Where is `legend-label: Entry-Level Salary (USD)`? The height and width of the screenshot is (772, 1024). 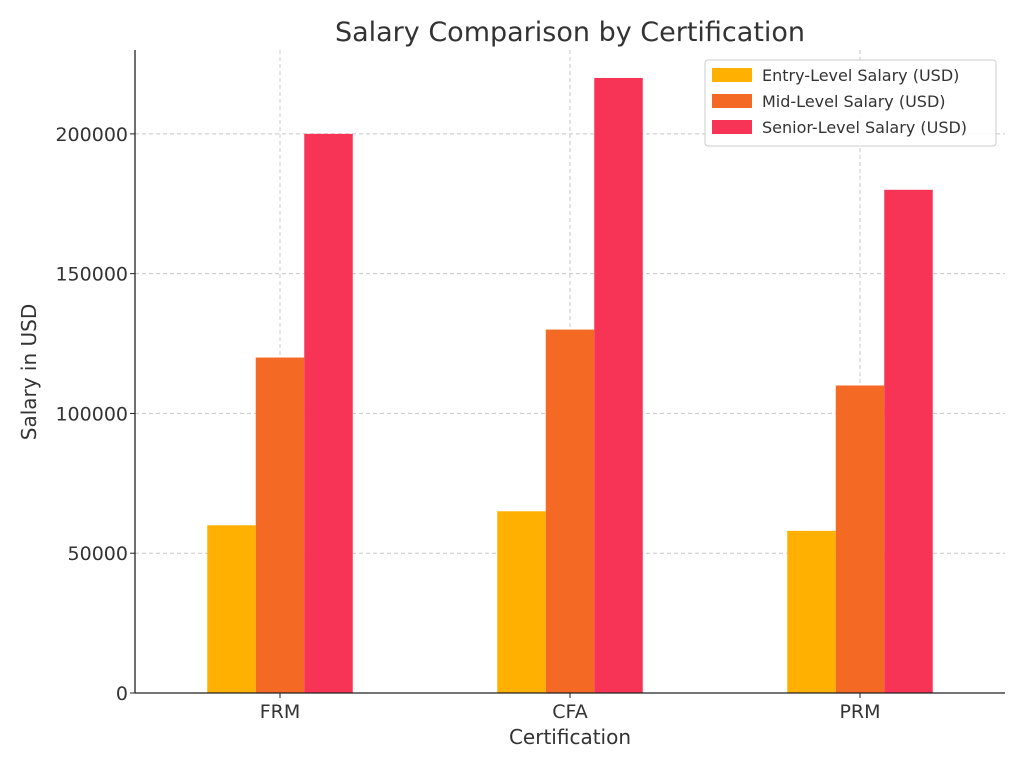 legend-label: Entry-Level Salary (USD) is located at coordinates (860, 75).